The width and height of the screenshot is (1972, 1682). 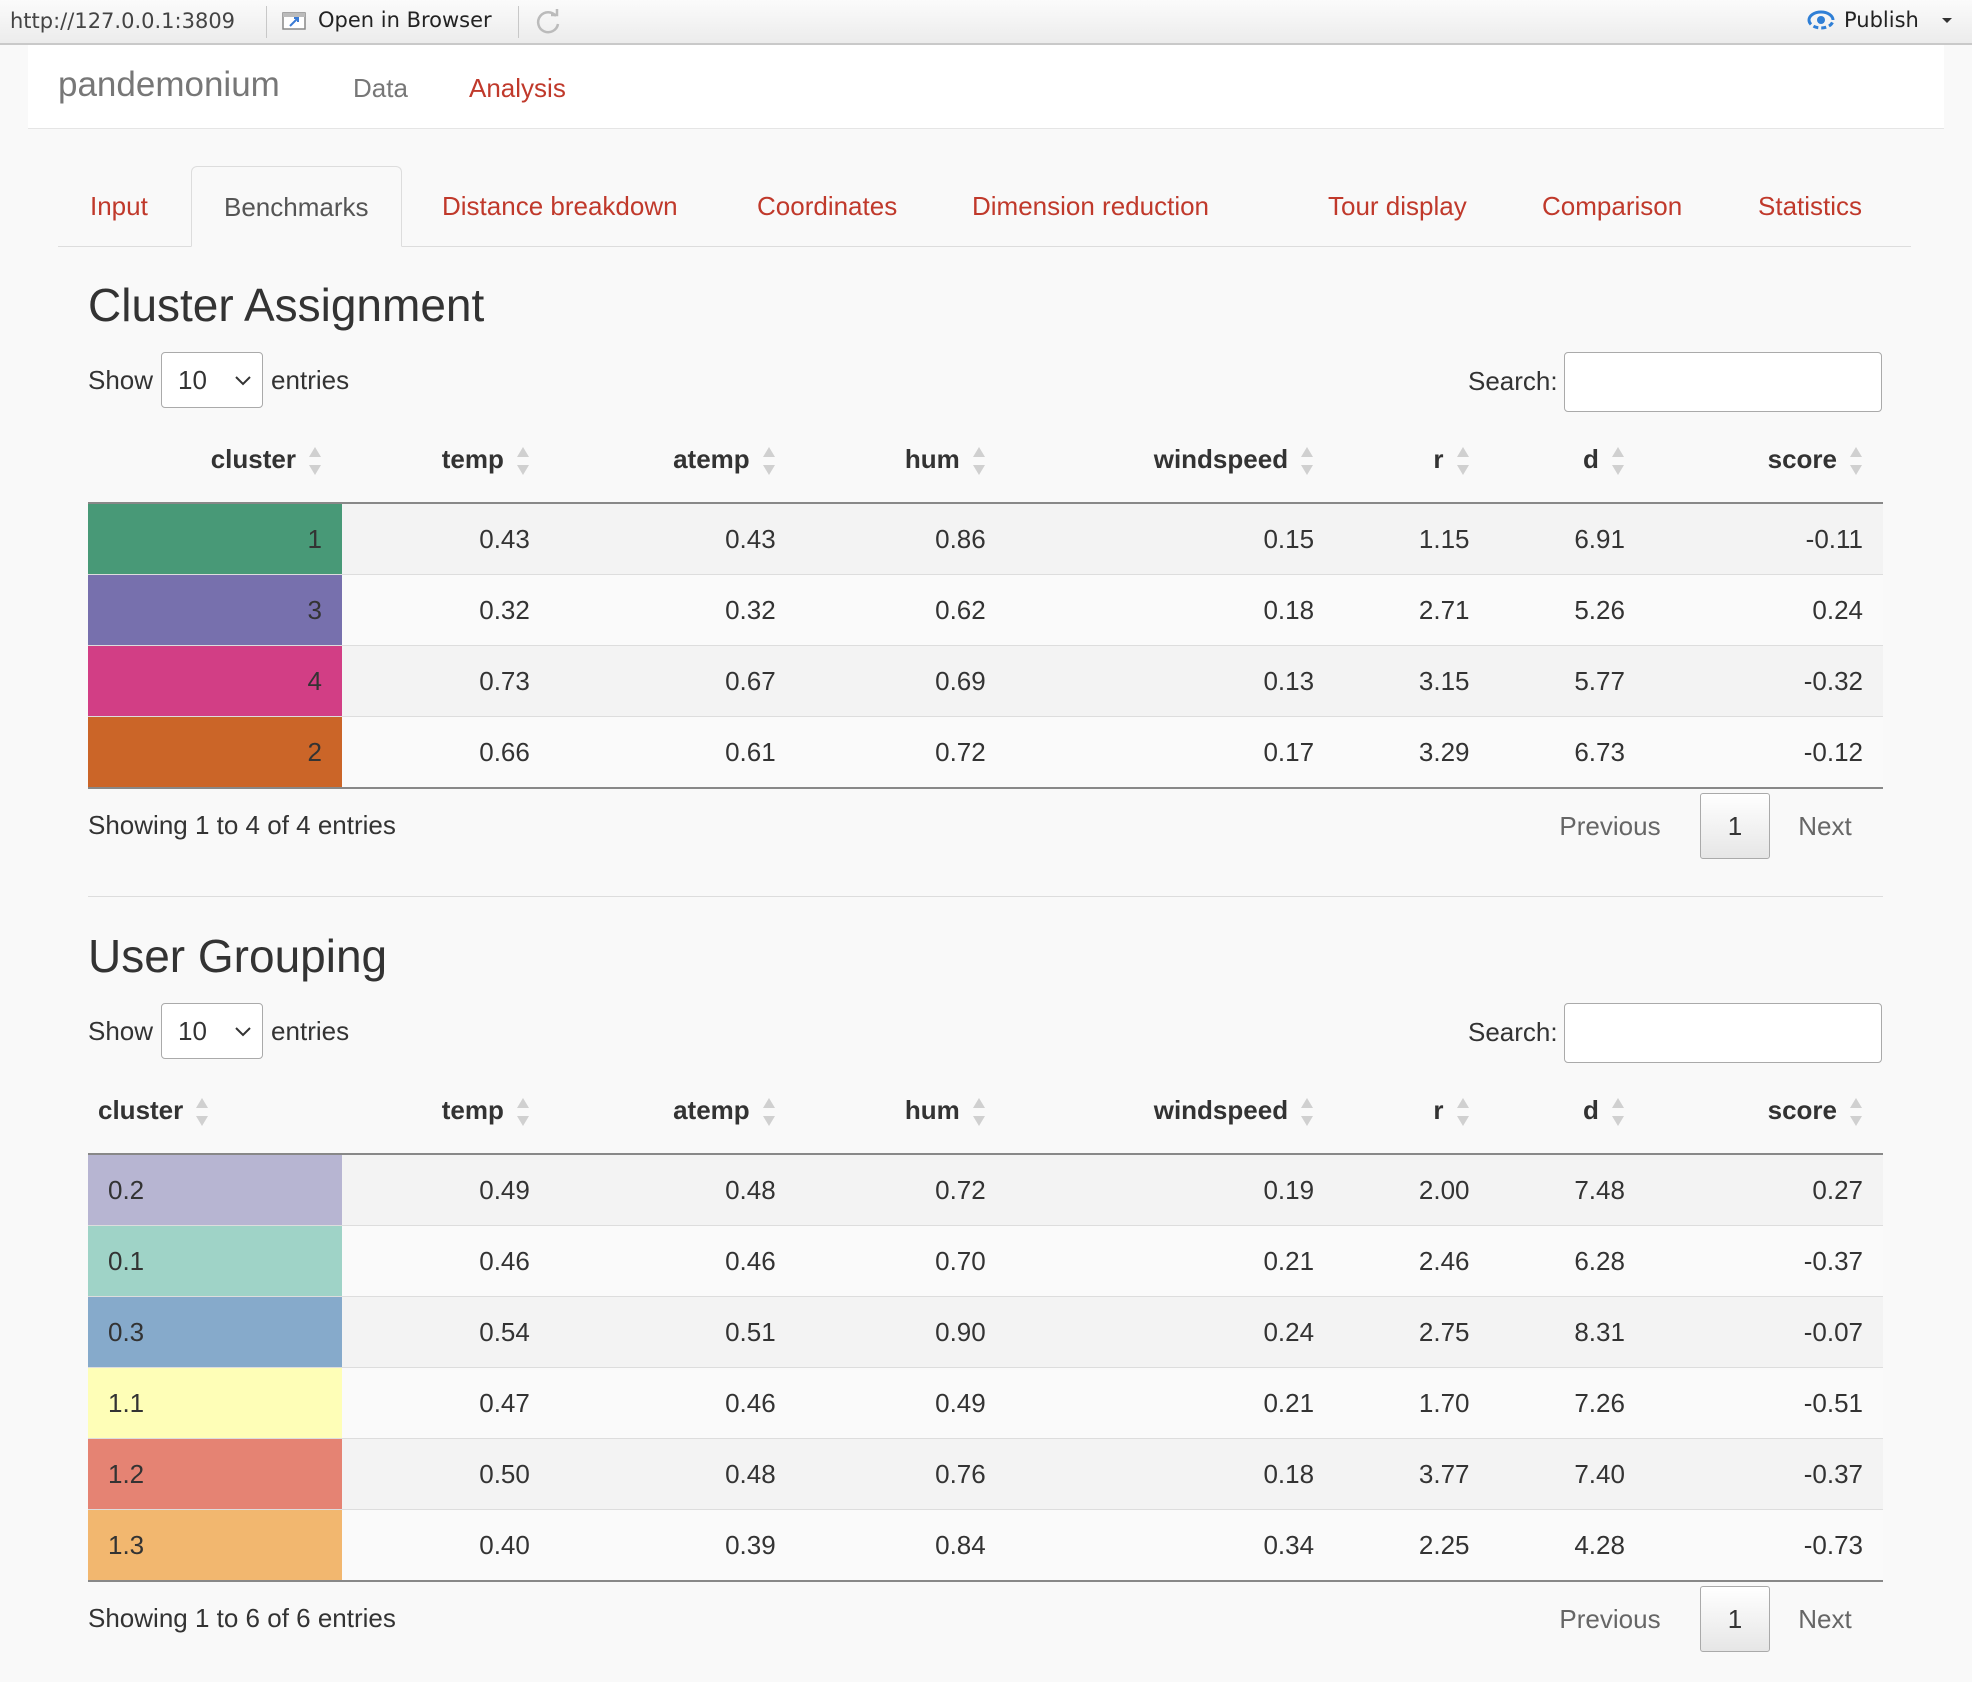 I want to click on cell-d: 4.28, so click(x=1567, y=1545).